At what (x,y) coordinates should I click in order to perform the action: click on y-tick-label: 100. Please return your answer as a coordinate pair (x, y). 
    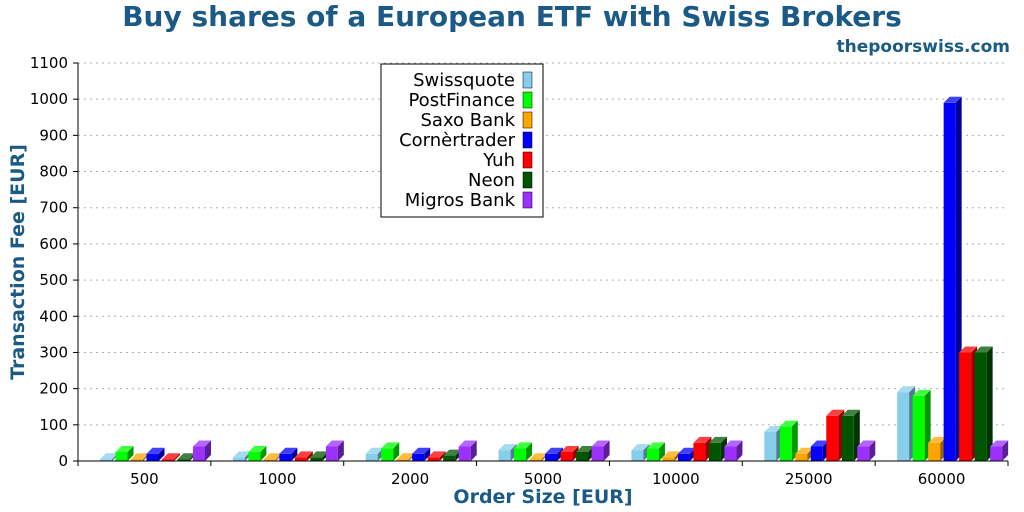
    Looking at the image, I should click on (53, 425).